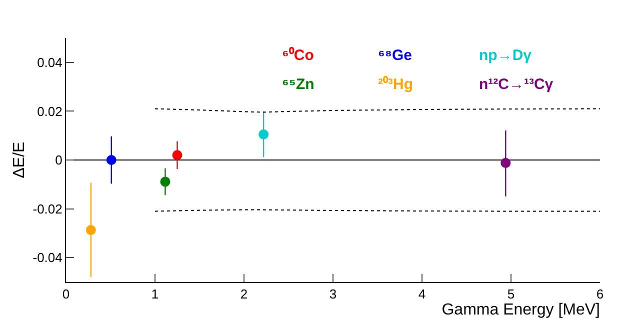 This screenshot has width=640, height=320. What do you see at coordinates (49, 111) in the screenshot?
I see `y-tick-label: 0.02` at bounding box center [49, 111].